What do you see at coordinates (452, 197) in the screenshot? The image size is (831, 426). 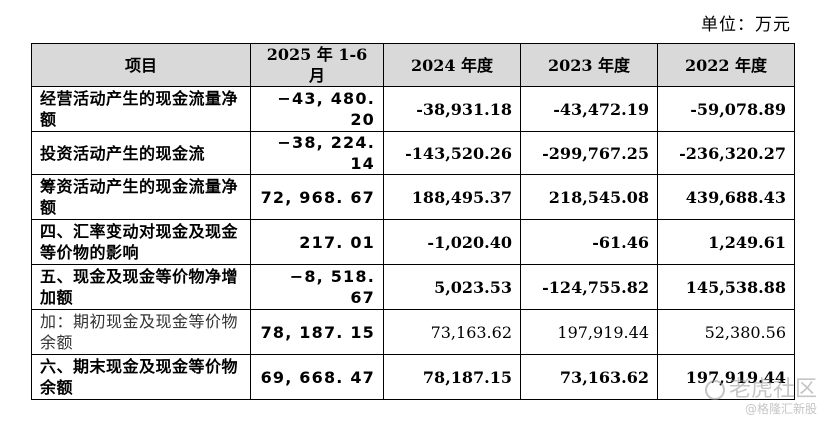 I see `cell-value: 188,495.37` at bounding box center [452, 197].